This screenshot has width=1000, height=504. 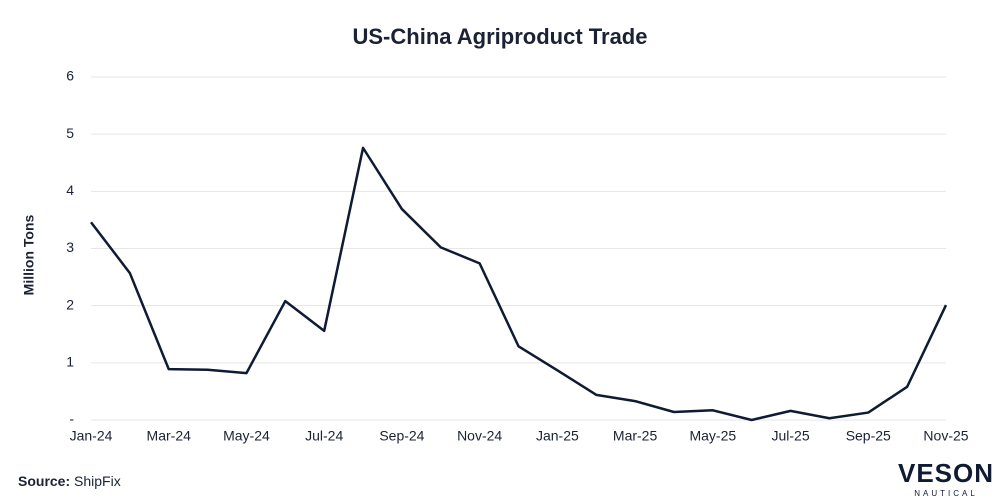 What do you see at coordinates (169, 436) in the screenshot?
I see `x-tick-label: Mar-24` at bounding box center [169, 436].